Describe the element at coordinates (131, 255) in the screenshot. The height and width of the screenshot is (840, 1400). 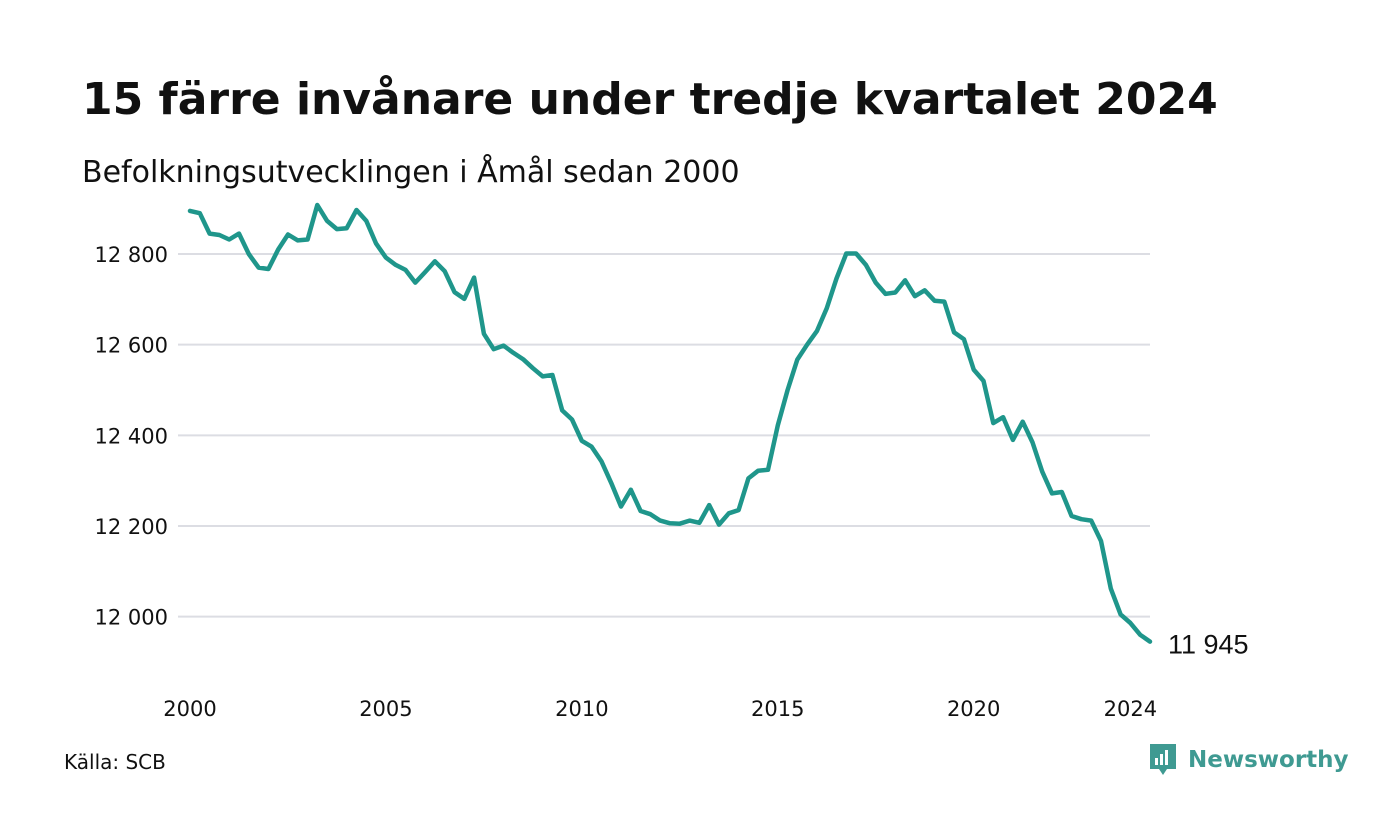
I see `y-tick-label: 12 800` at that location.